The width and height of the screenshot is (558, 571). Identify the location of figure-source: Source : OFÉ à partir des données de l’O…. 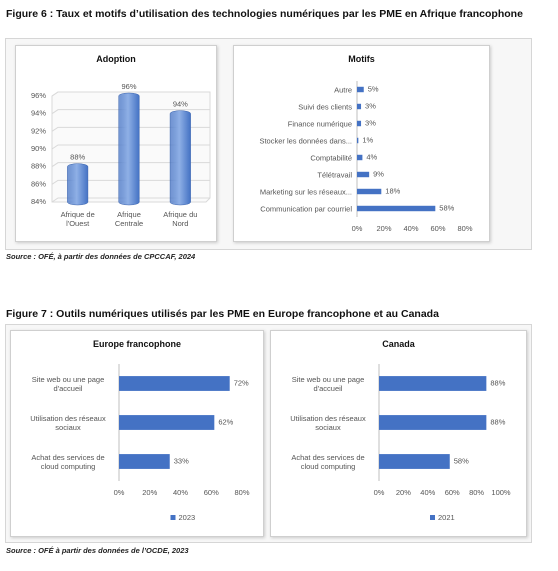
(97, 550).